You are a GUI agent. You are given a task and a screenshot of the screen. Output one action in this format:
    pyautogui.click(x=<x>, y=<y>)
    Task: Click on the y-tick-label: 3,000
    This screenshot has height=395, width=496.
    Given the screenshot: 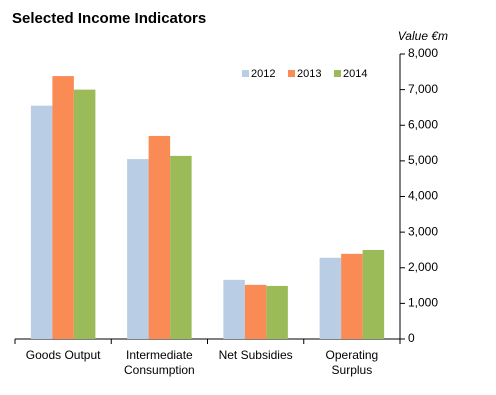 What is the action you would take?
    pyautogui.click(x=423, y=231)
    